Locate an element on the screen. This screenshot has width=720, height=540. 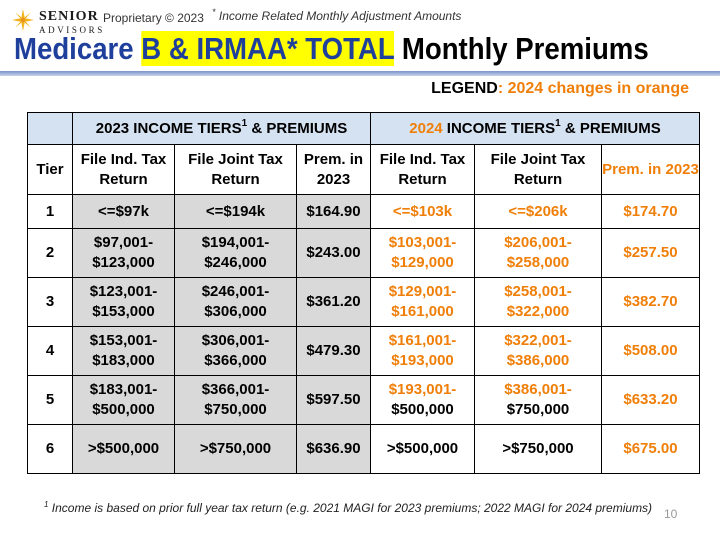
joint-income-2024-cell: <=$206k is located at coordinates (538, 211).